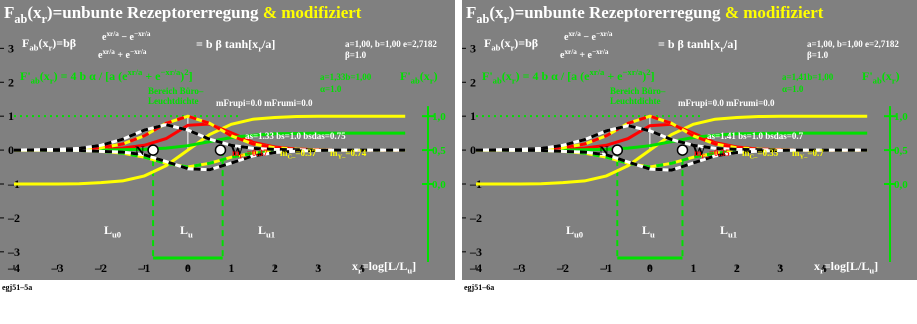 This screenshot has width=917, height=324. I want to click on y-tick-label: 1, so click(473, 116).